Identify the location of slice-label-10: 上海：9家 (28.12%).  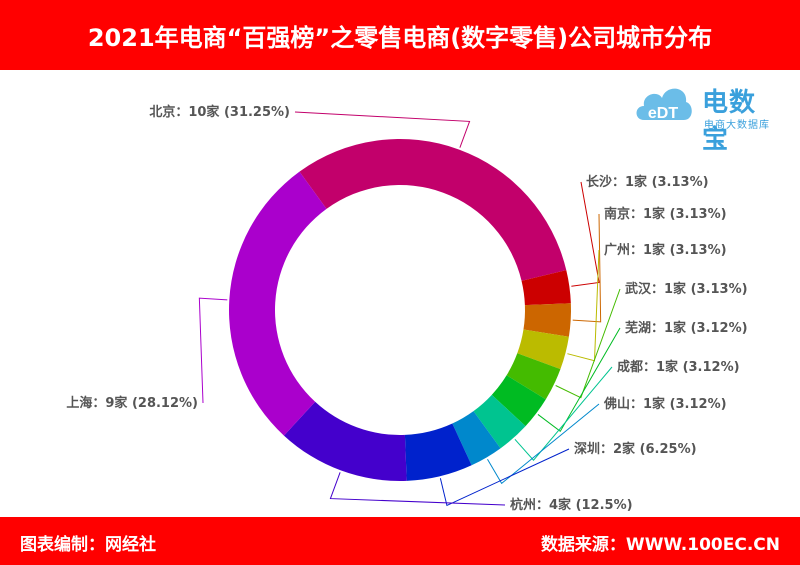
(132, 403).